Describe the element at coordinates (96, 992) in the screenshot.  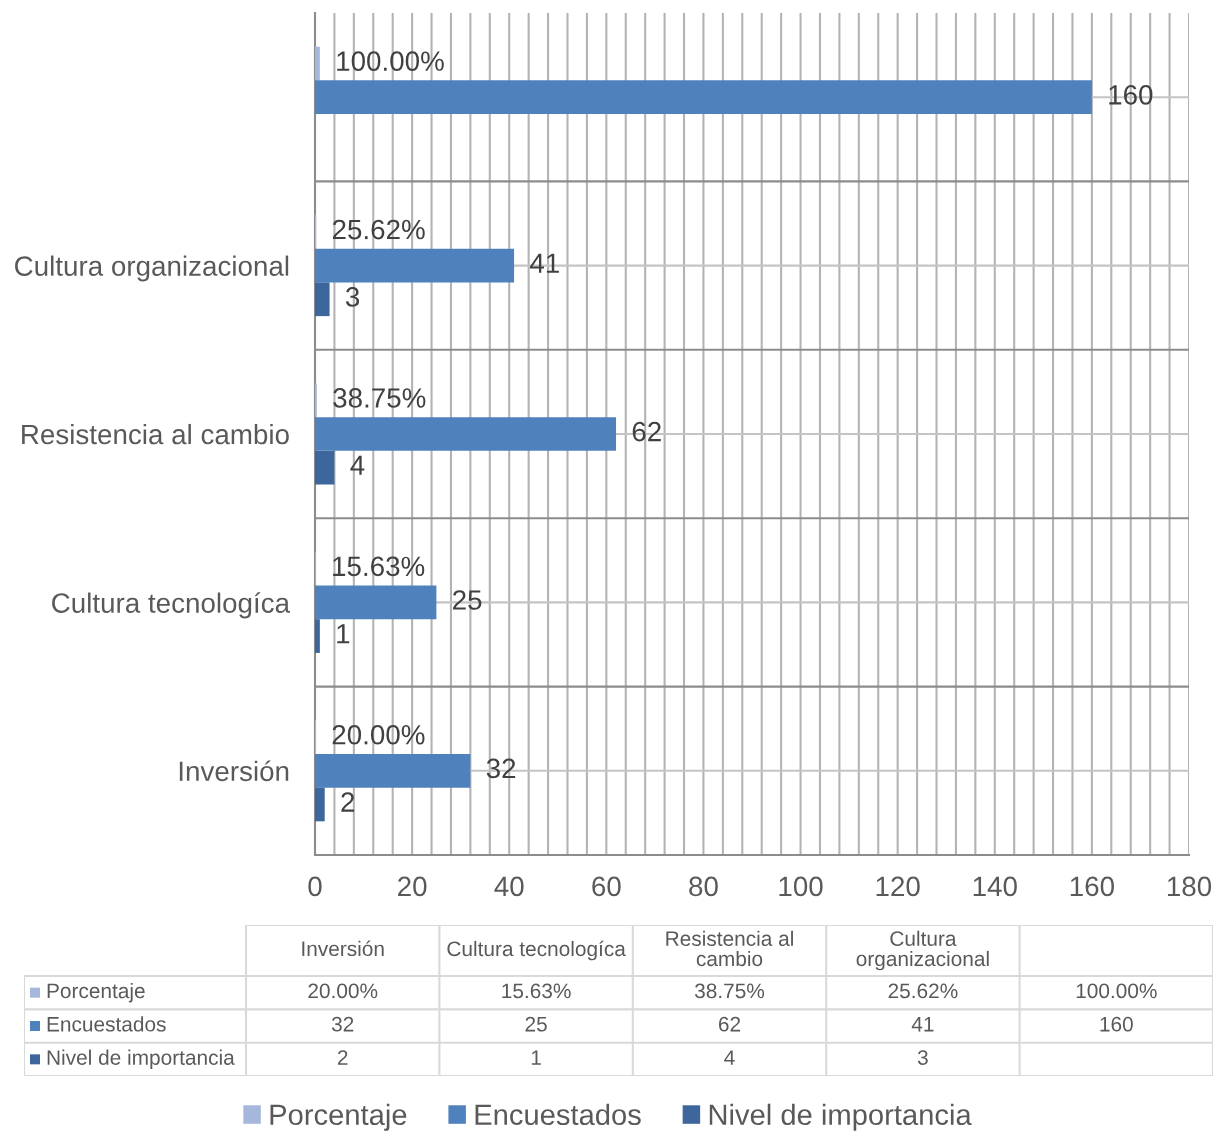
I see `legend-label: Porcentaje` at that location.